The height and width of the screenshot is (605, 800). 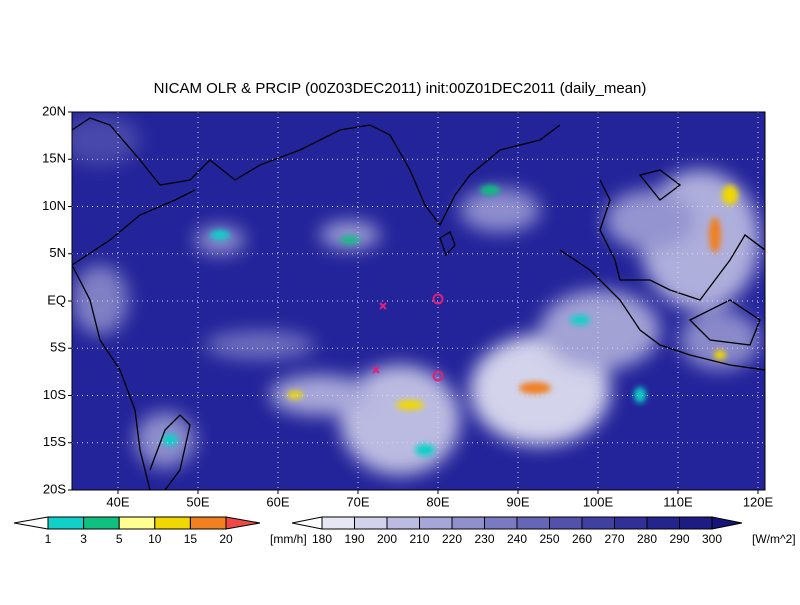 What do you see at coordinates (678, 501) in the screenshot?
I see `lon-label: 110E` at bounding box center [678, 501].